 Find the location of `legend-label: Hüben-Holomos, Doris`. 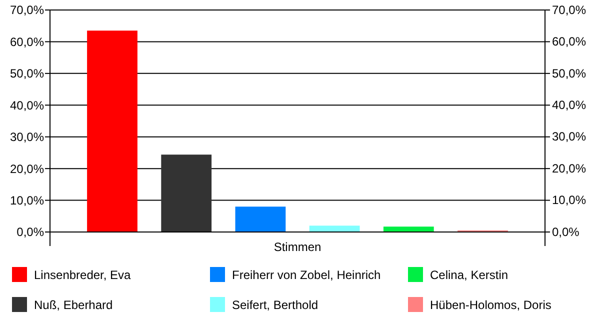

legend-label: Hüben-Holomos, Doris is located at coordinates (491, 305).